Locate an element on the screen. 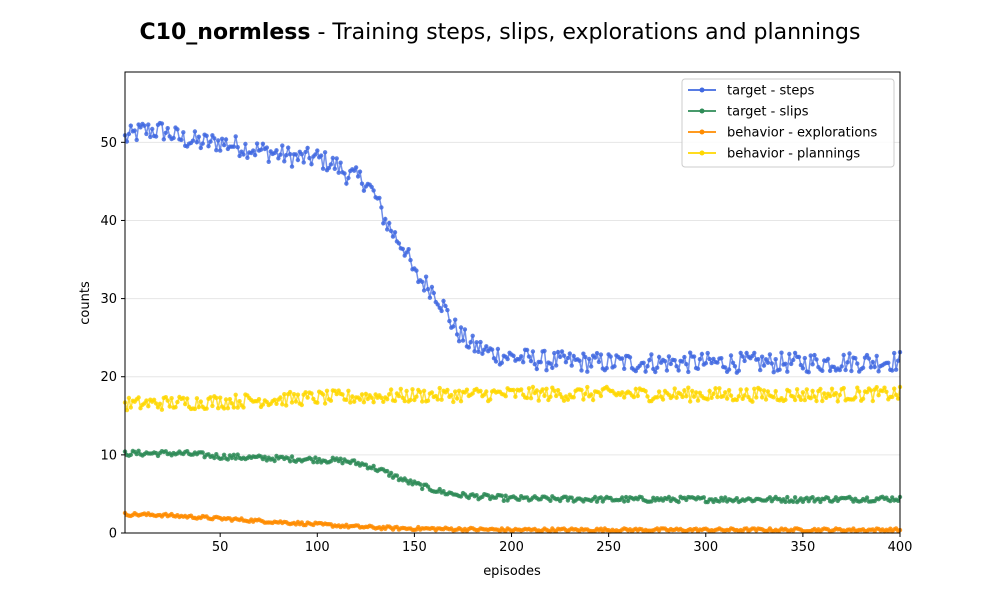 The image size is (1000, 600). y-tick-label: 10 is located at coordinates (108, 455).